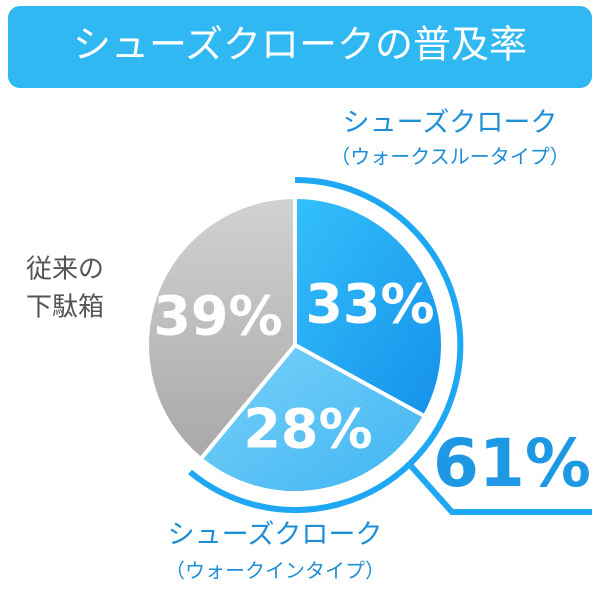 Image resolution: width=600 pixels, height=600 pixels. I want to click on category-label: （ウォークインタイプ）, so click(275, 571).